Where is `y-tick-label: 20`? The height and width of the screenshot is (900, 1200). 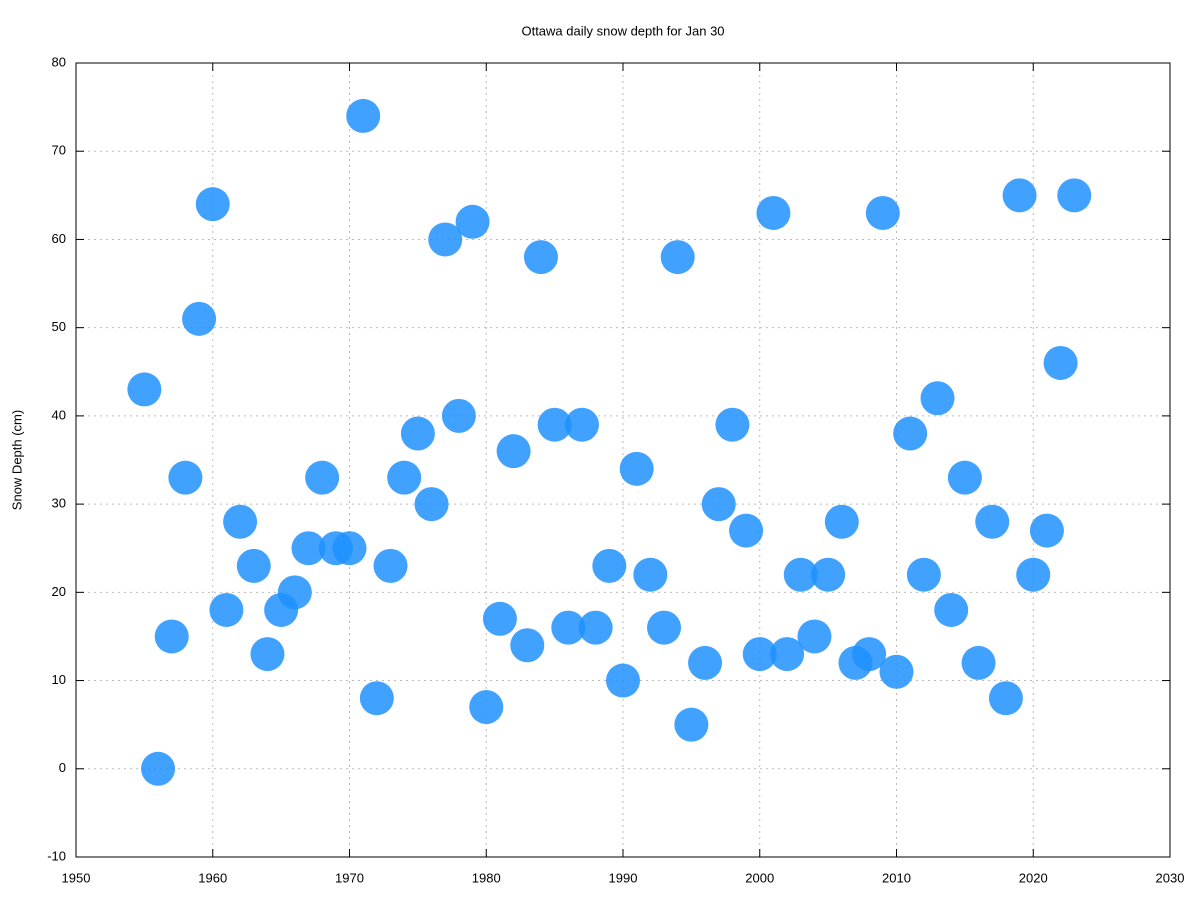 y-tick-label: 20 is located at coordinates (59, 591).